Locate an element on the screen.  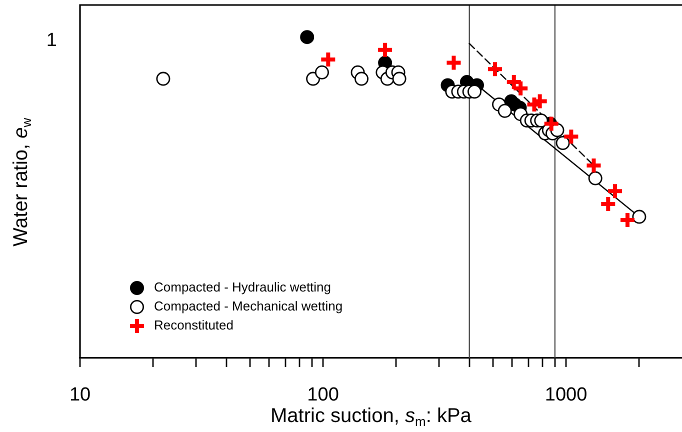
x-axis-title: Matric suction, s$_{m}$: kPa is located at coordinates (371, 417).